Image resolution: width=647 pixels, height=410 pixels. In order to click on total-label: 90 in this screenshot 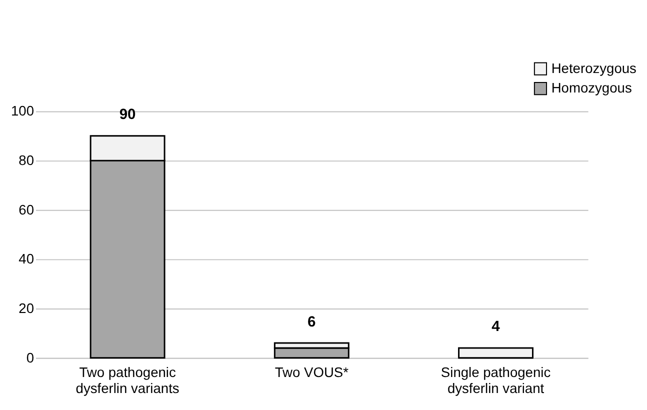, I will do `click(127, 115)`.